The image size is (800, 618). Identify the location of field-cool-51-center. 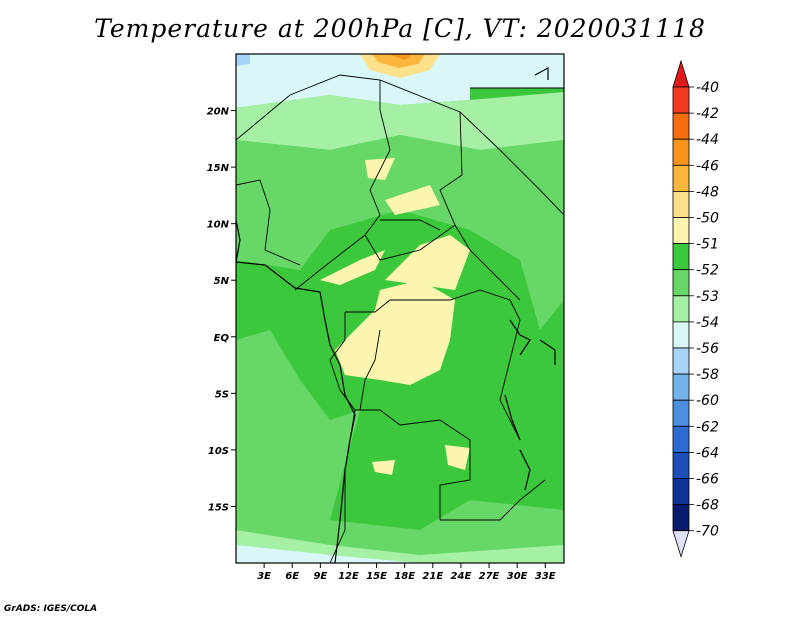
(427, 262).